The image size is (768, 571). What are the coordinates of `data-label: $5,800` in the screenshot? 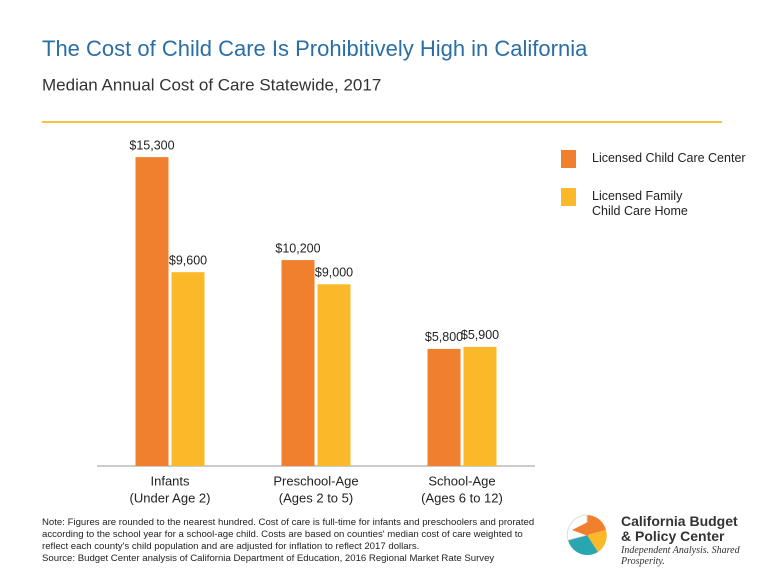 It's located at (444, 337).